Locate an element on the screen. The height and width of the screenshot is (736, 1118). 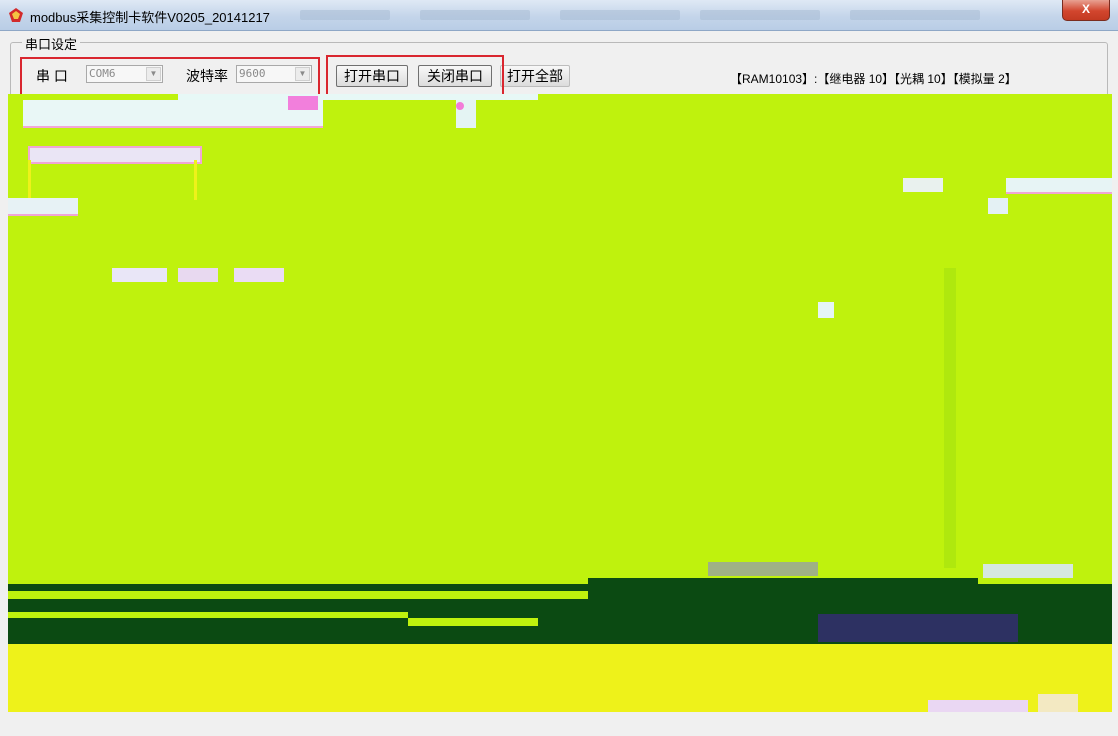
port-buttons-highlight is located at coordinates (415, 76).